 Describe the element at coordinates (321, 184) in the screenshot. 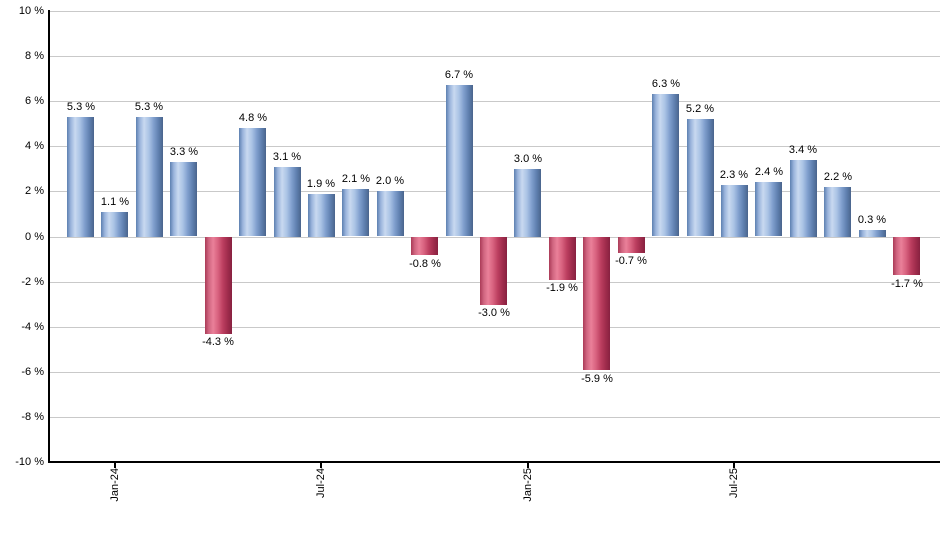

I see `bar-value-label: 1.9 %` at that location.